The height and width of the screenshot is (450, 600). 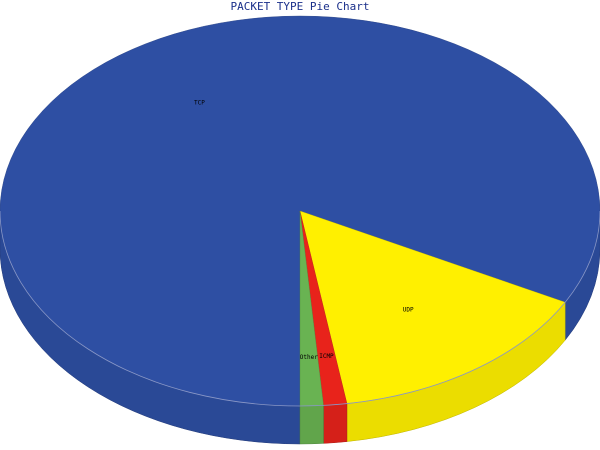 What do you see at coordinates (199, 102) in the screenshot?
I see `slice-label-tcp: TCP` at bounding box center [199, 102].